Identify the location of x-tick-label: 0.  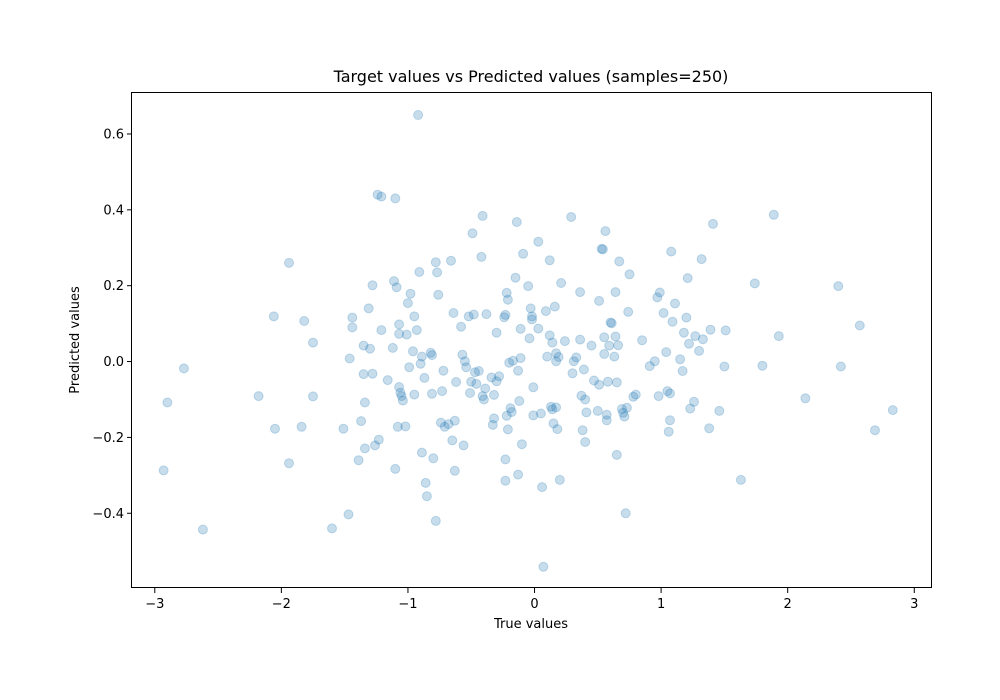
(534, 604).